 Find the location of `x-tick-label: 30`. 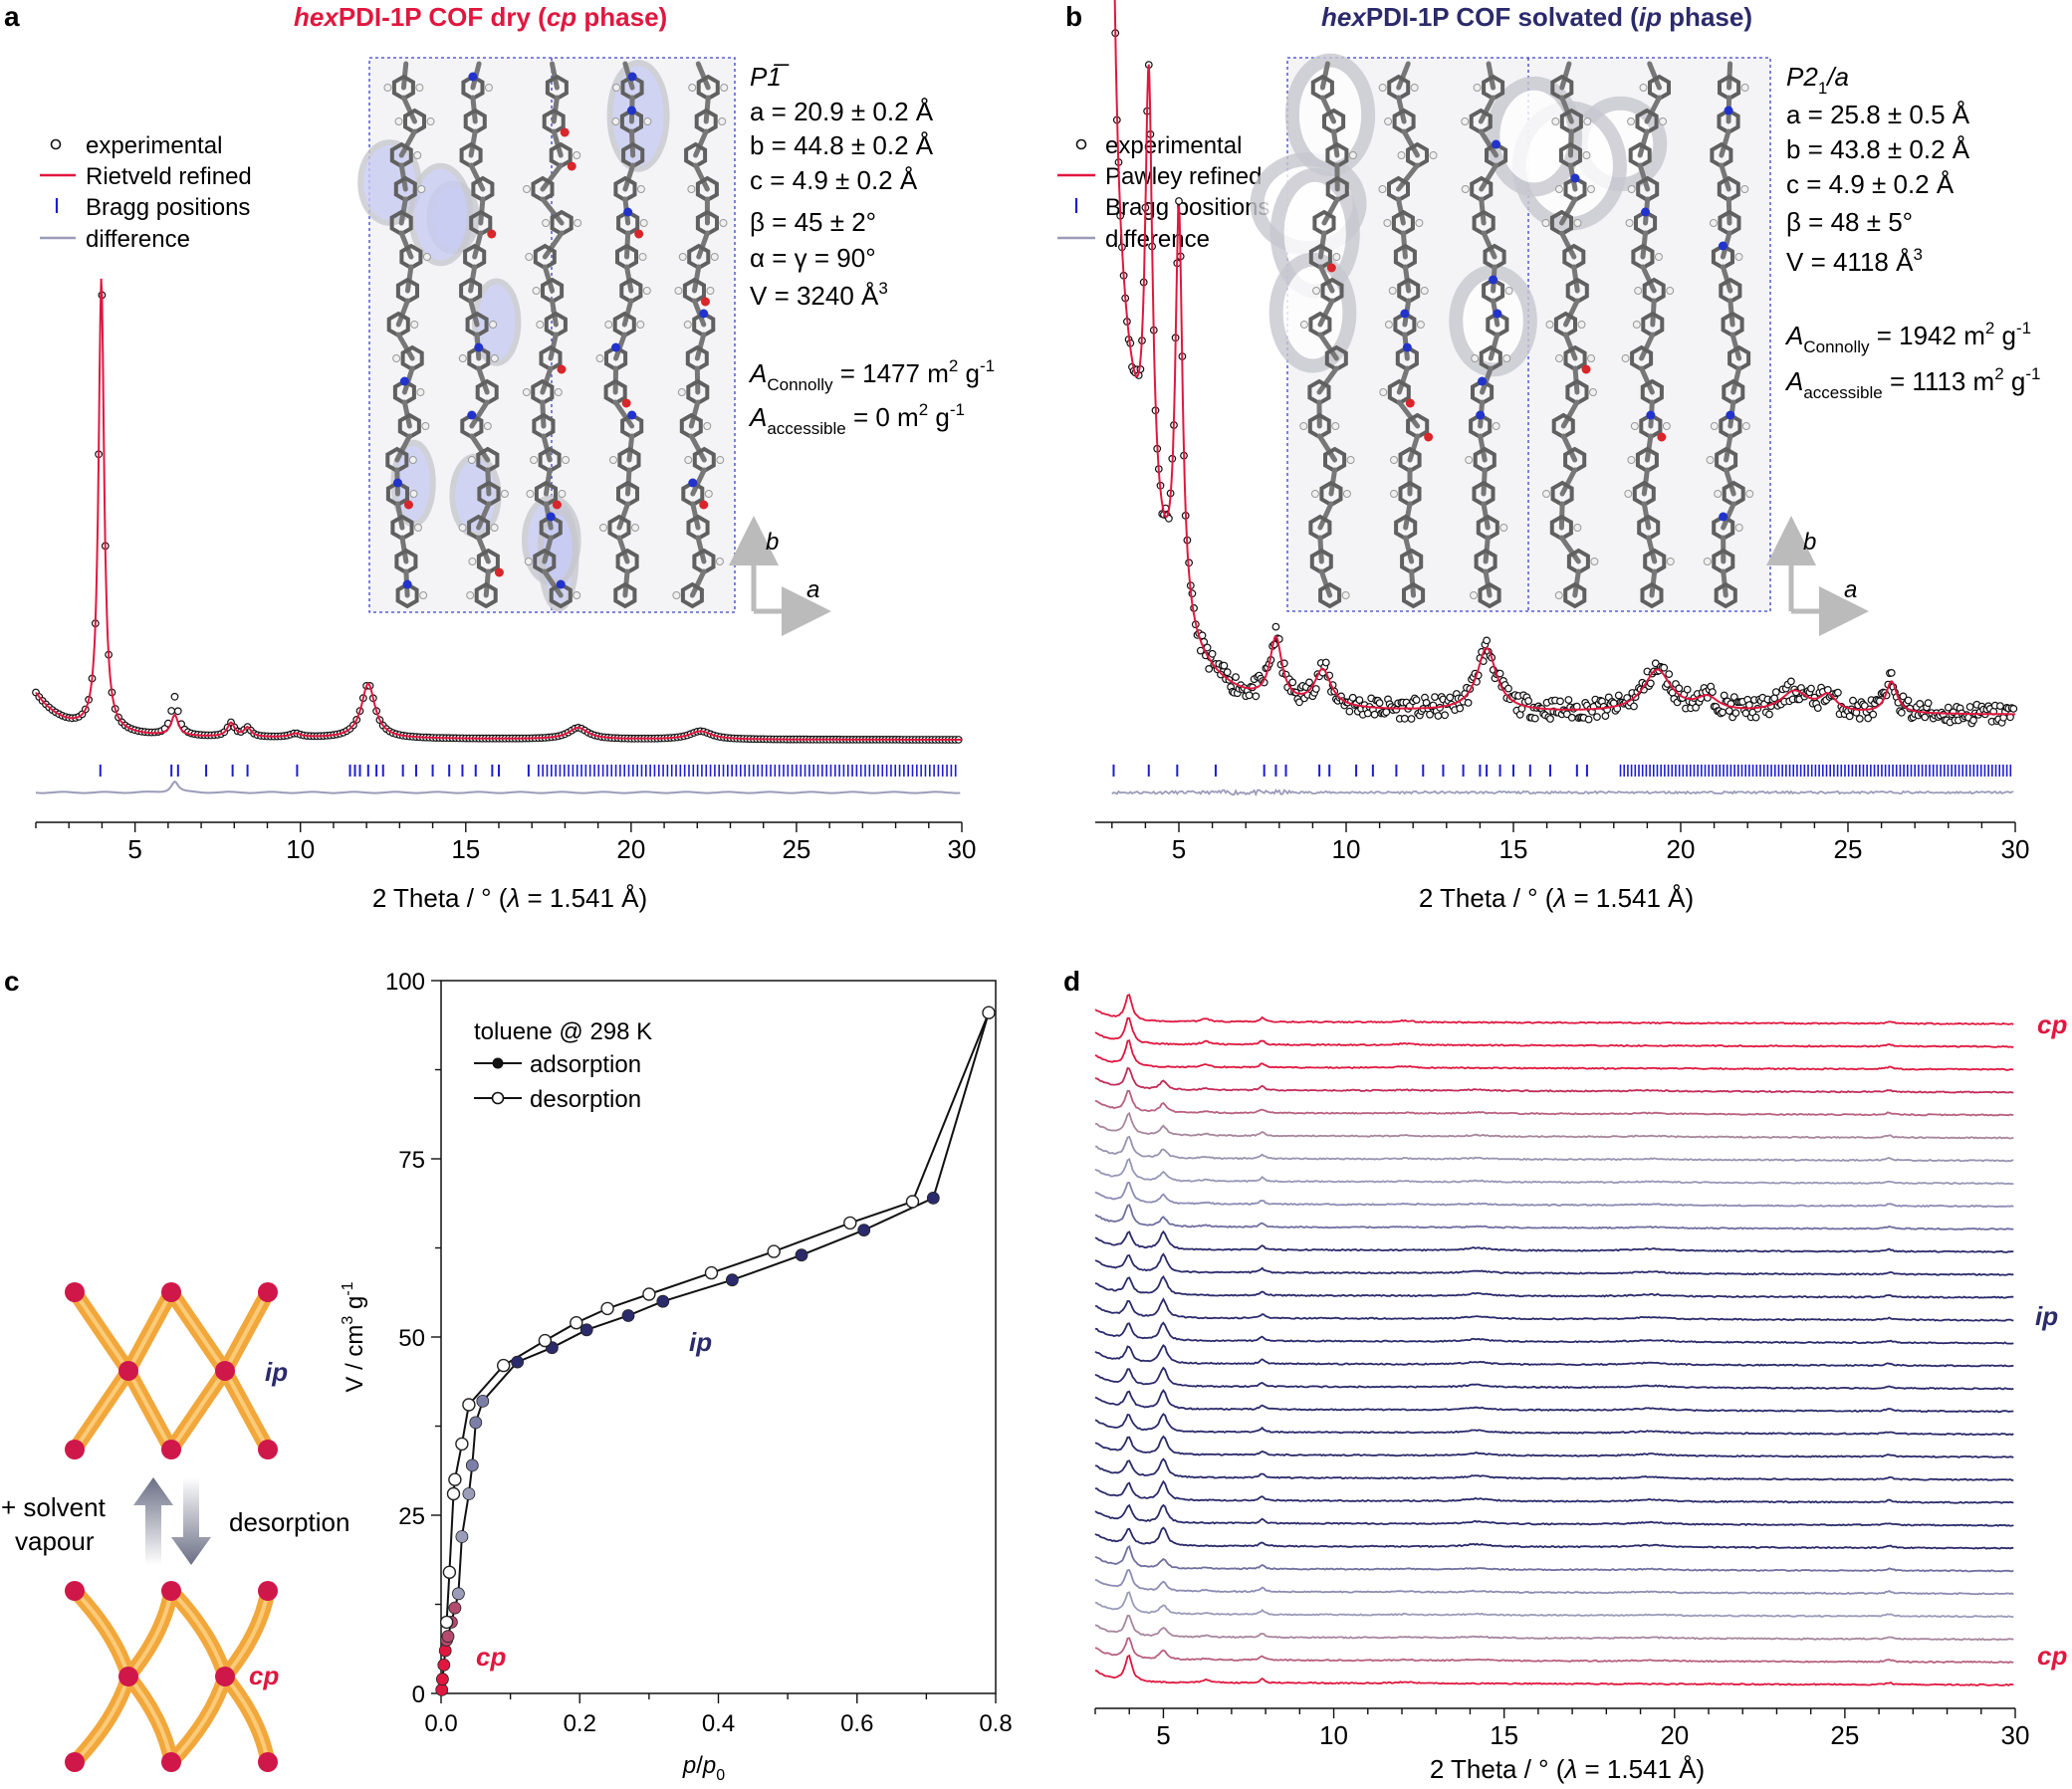

x-tick-label: 30 is located at coordinates (2015, 849).